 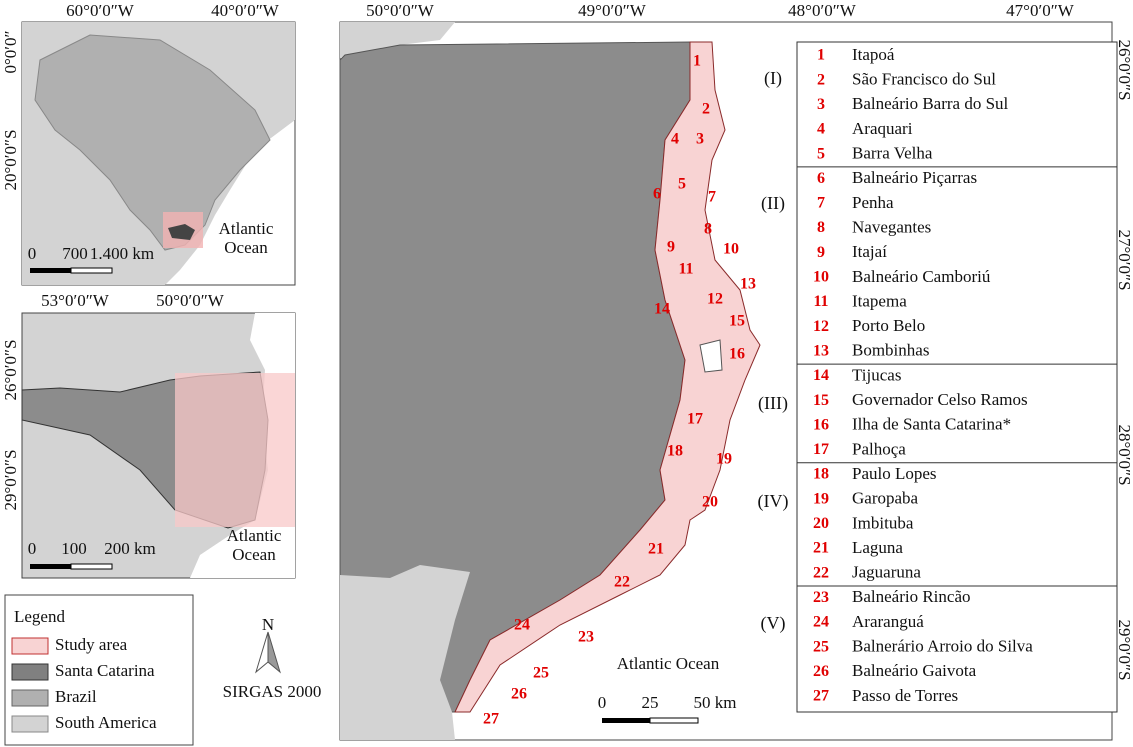 I want to click on map-number: 25, so click(x=541, y=673).